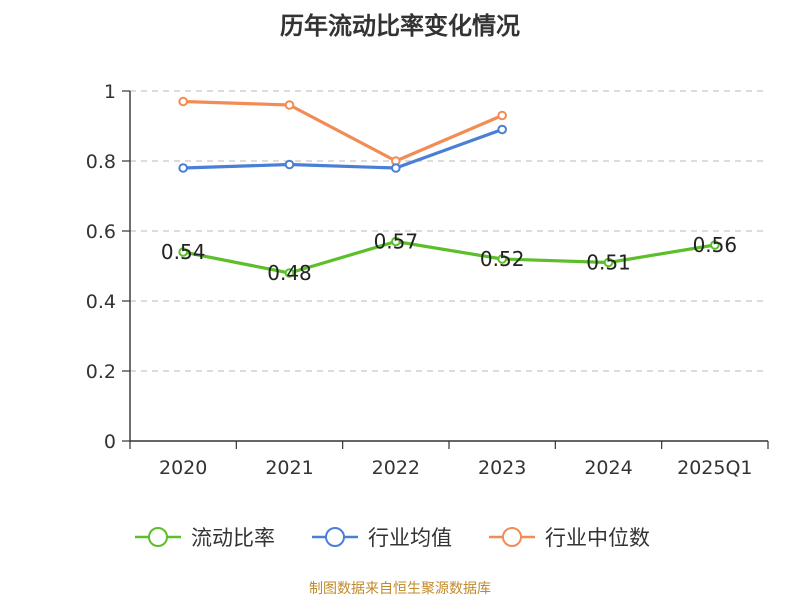 The image size is (800, 600). I want to click on source-footer: 制图数据来自恒生聚源数据库, so click(400, 589).